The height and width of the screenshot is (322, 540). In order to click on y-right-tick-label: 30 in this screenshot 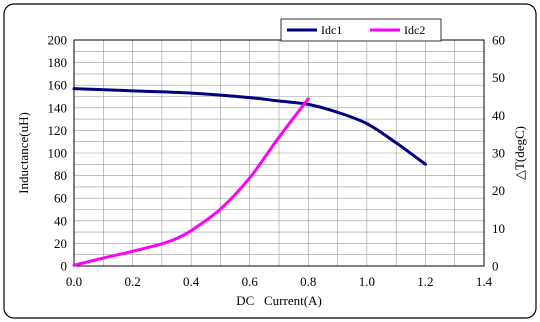, I will do `click(498, 153)`.